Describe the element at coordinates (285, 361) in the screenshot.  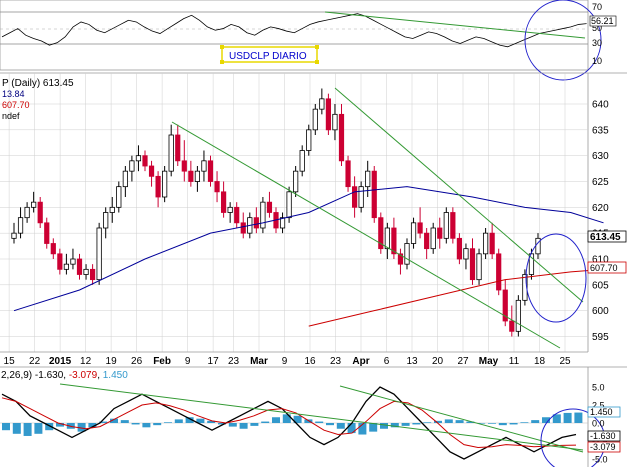
I see `x-tick-label: 9` at that location.